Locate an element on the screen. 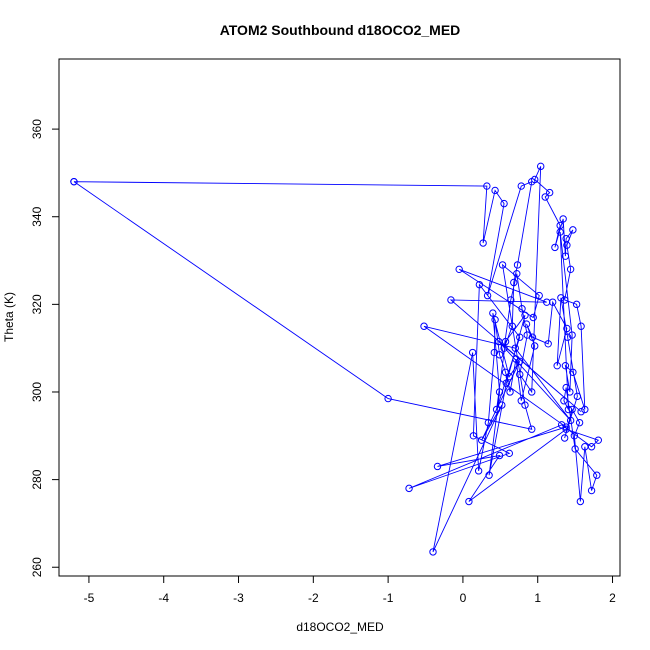 This screenshot has width=650, height=650. x-tick-label: -2 is located at coordinates (313, 598).